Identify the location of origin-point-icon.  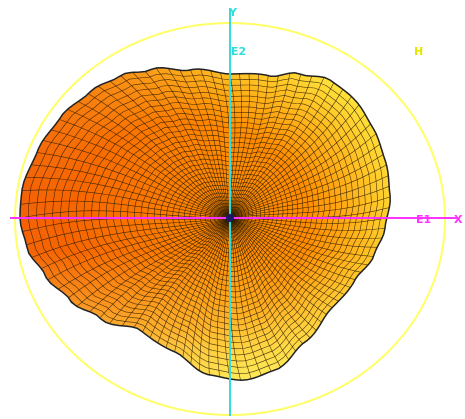
(230, 218).